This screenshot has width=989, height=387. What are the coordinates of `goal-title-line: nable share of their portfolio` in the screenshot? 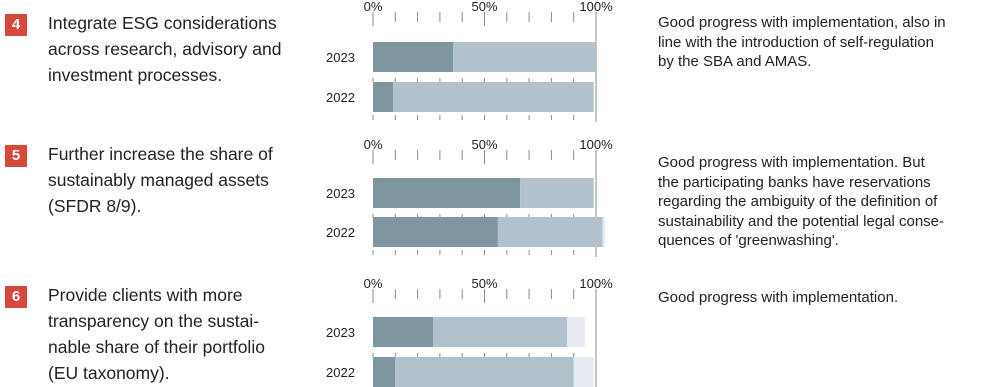 It's located at (156, 347).